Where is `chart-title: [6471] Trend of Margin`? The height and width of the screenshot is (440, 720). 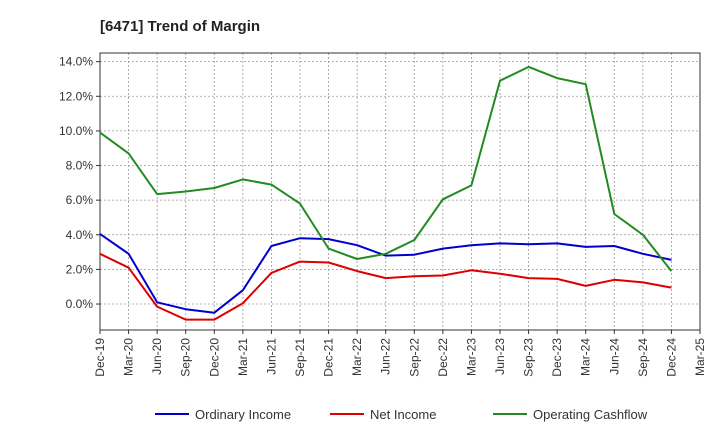
chart-title: [6471] Trend of Margin is located at coordinates (180, 26).